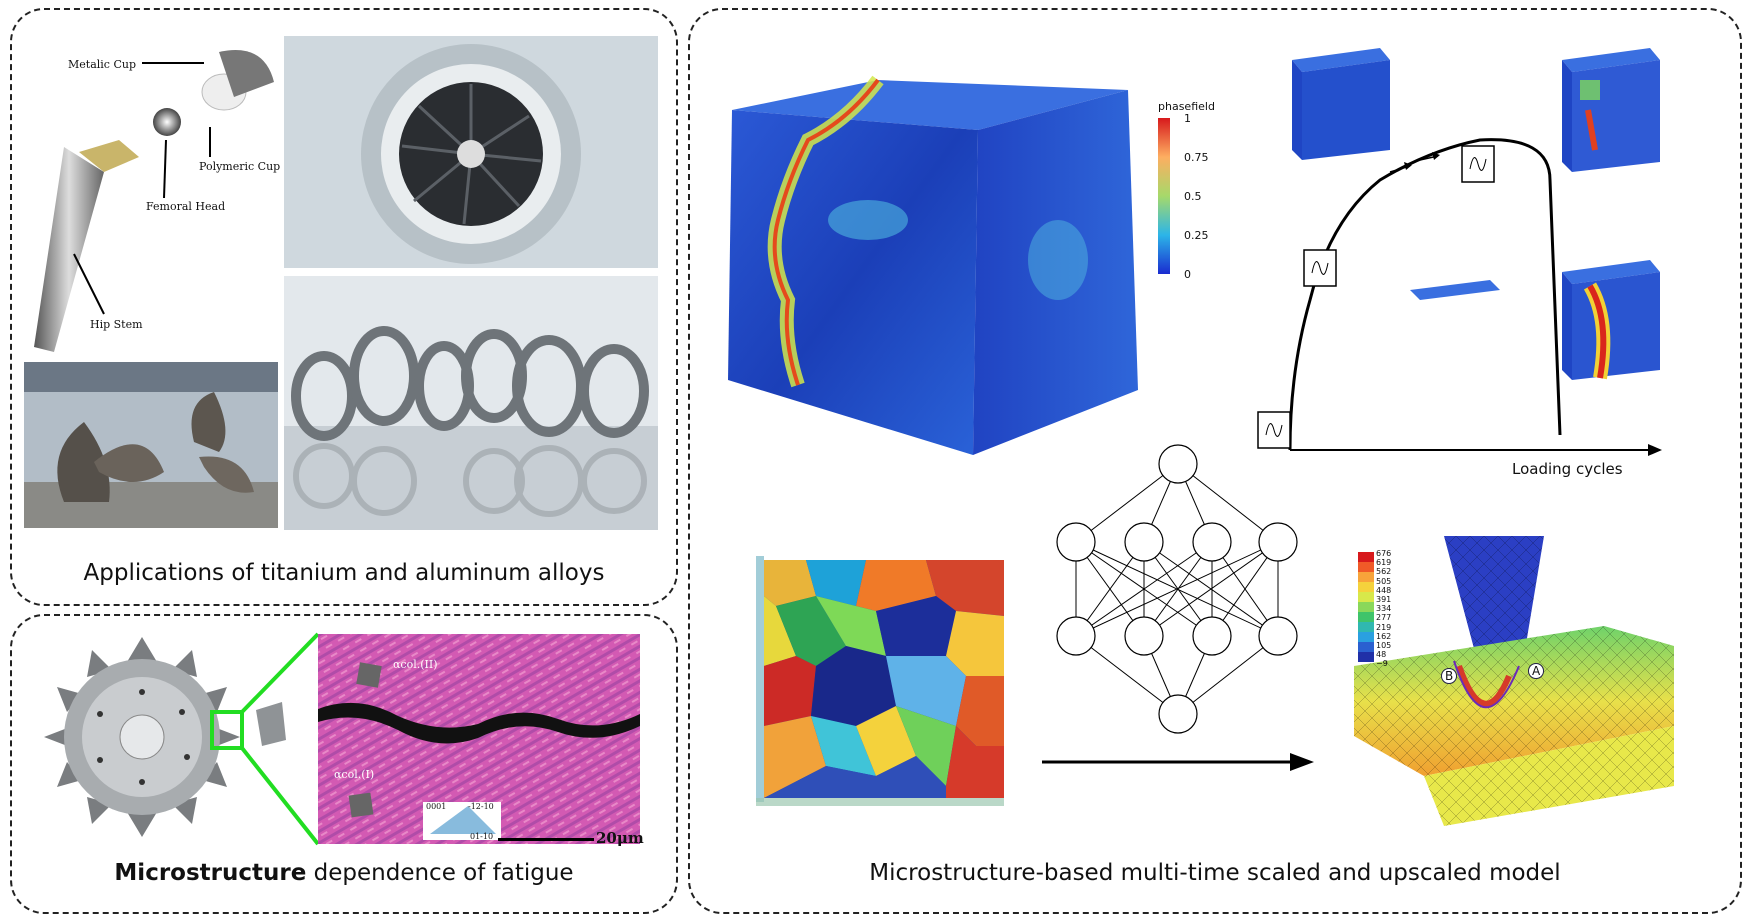 The height and width of the screenshot is (922, 1750). I want to click on microstructure-caption-rest: dependence of fatigue, so click(440, 873).